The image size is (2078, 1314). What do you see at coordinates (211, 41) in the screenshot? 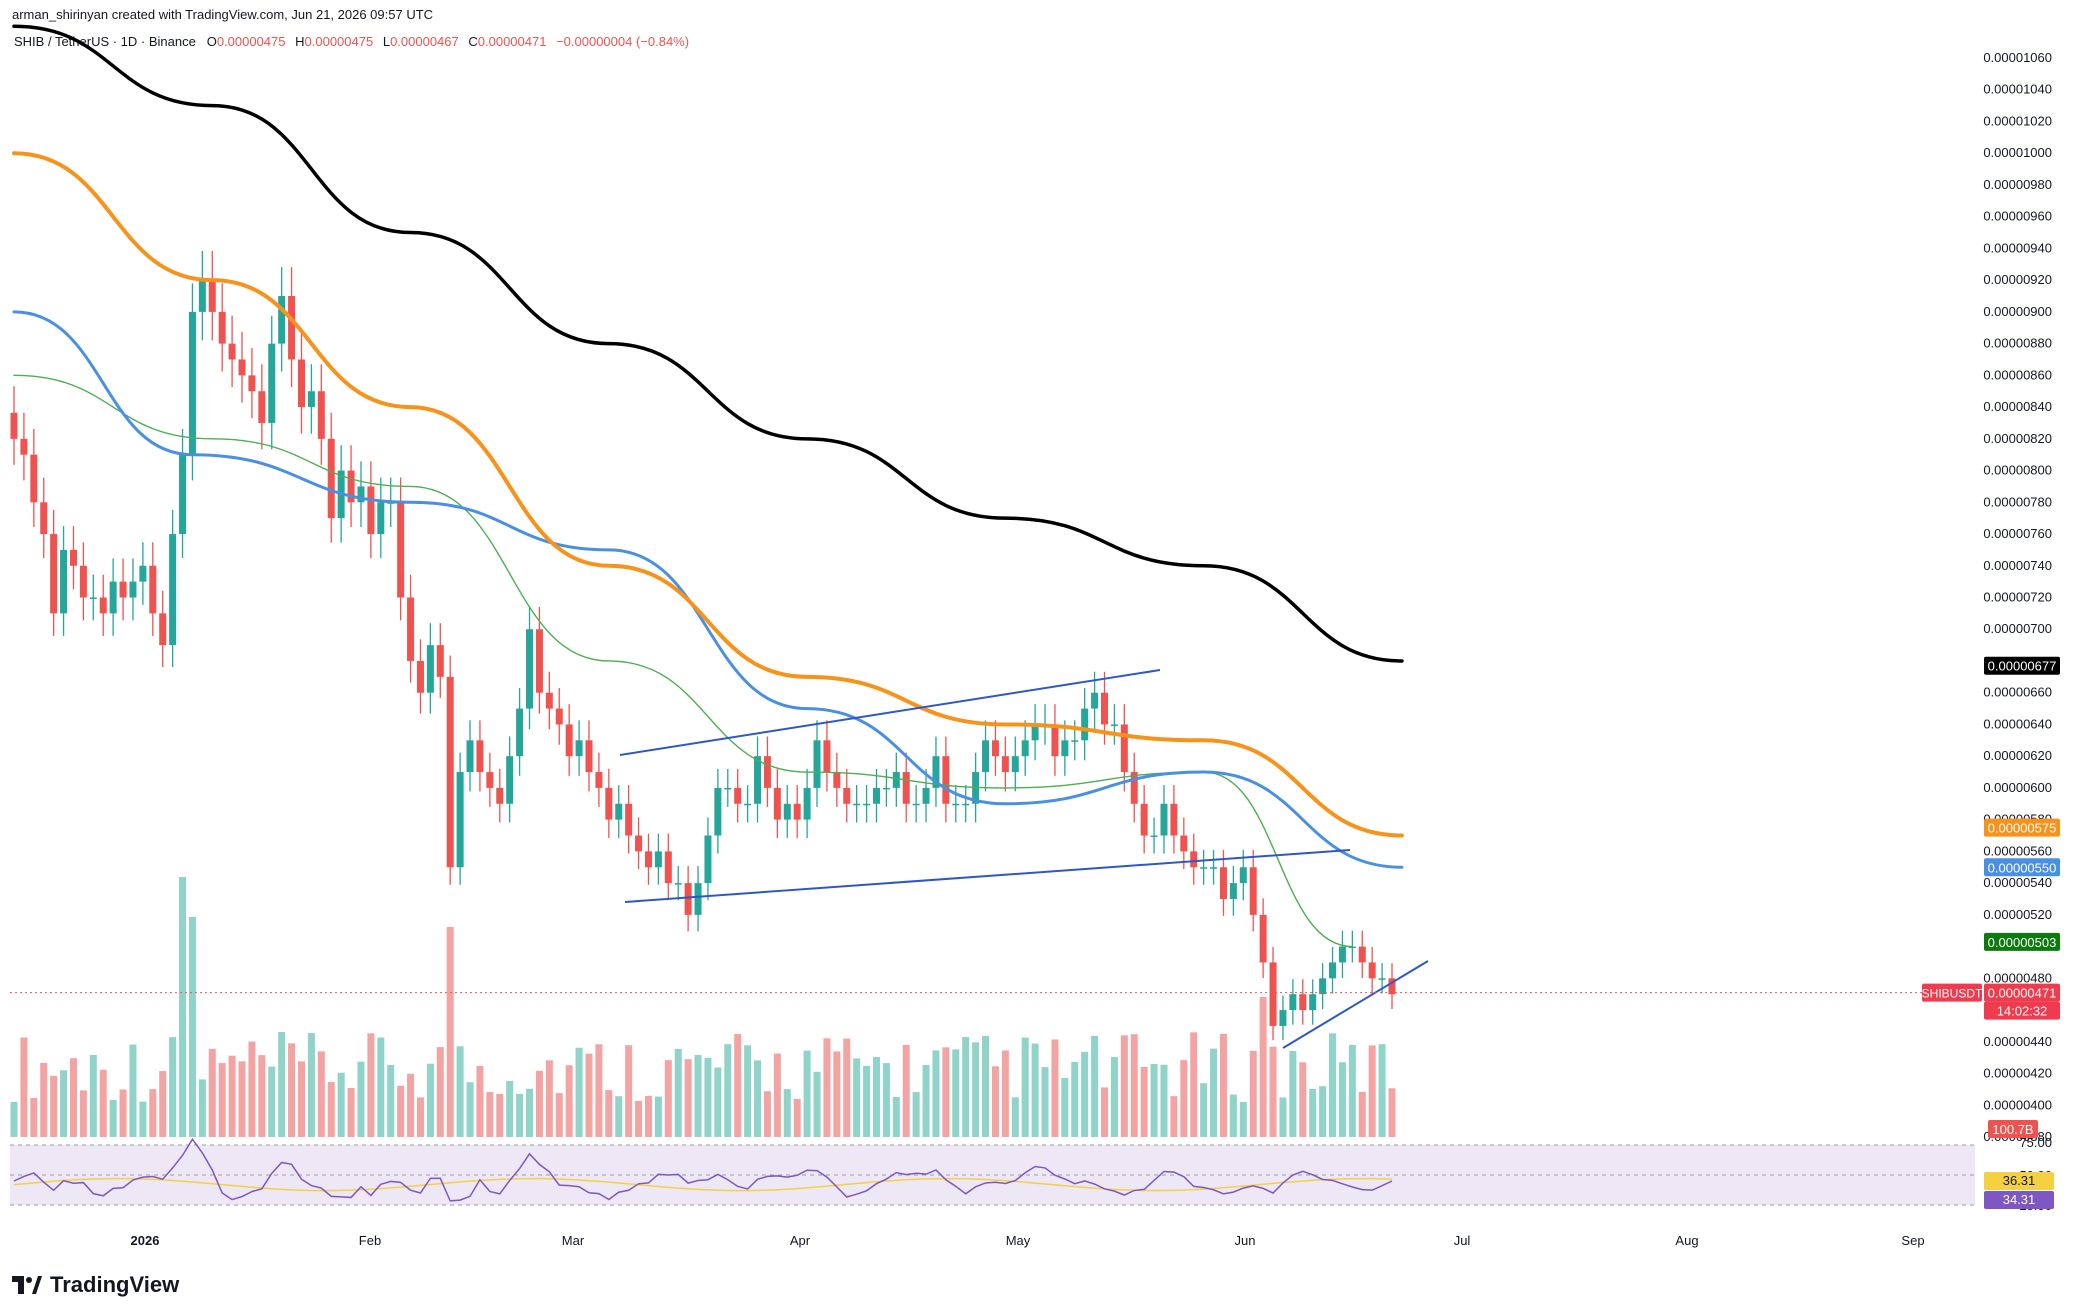
I see `ohlc-open-label: O` at bounding box center [211, 41].